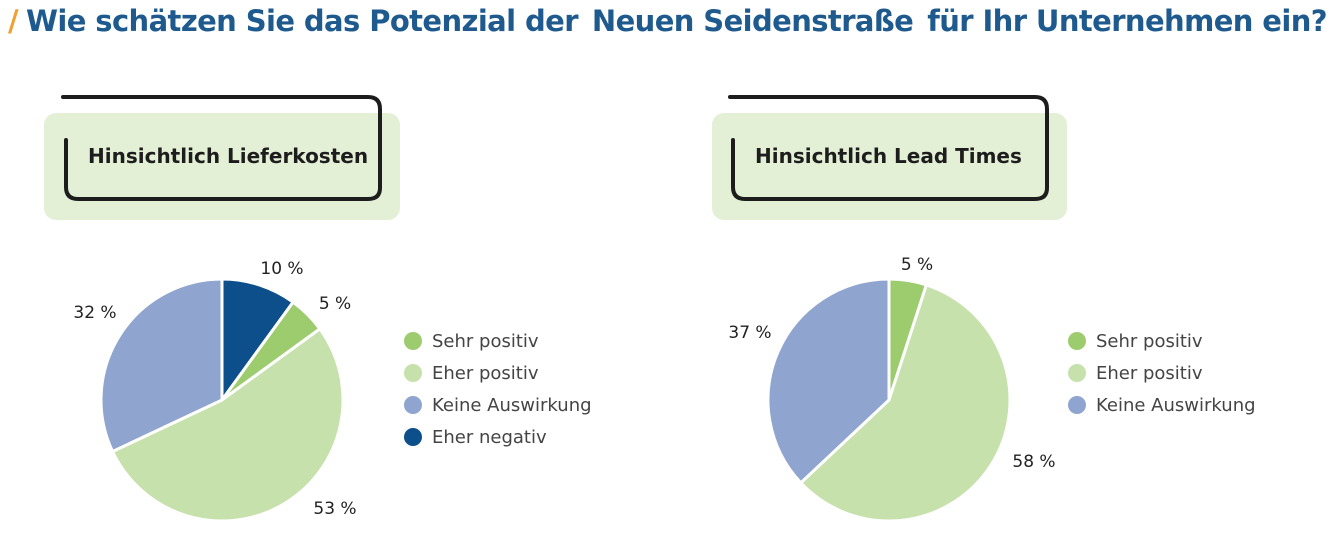 The image size is (1340, 549). I want to click on legend-lead-times: Sehr positiv Eher positiv Keine Auswirkung, so click(1162, 373).